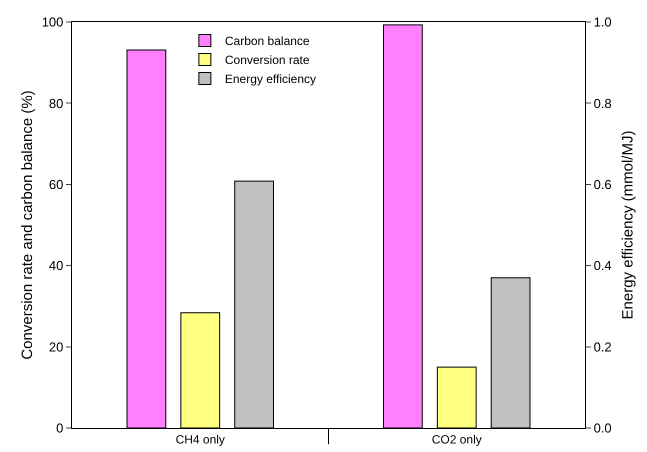  Describe the element at coordinates (603, 22) in the screenshot. I see `y2-tick-label: 1.0` at that location.